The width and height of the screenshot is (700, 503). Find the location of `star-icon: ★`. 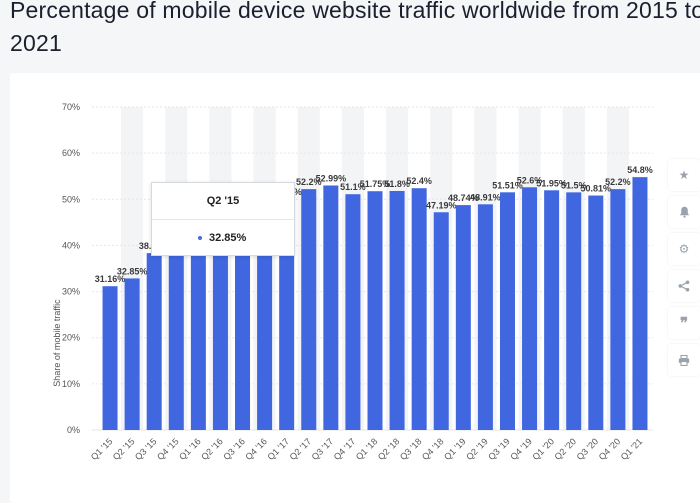

star-icon: ★ is located at coordinates (684, 175).